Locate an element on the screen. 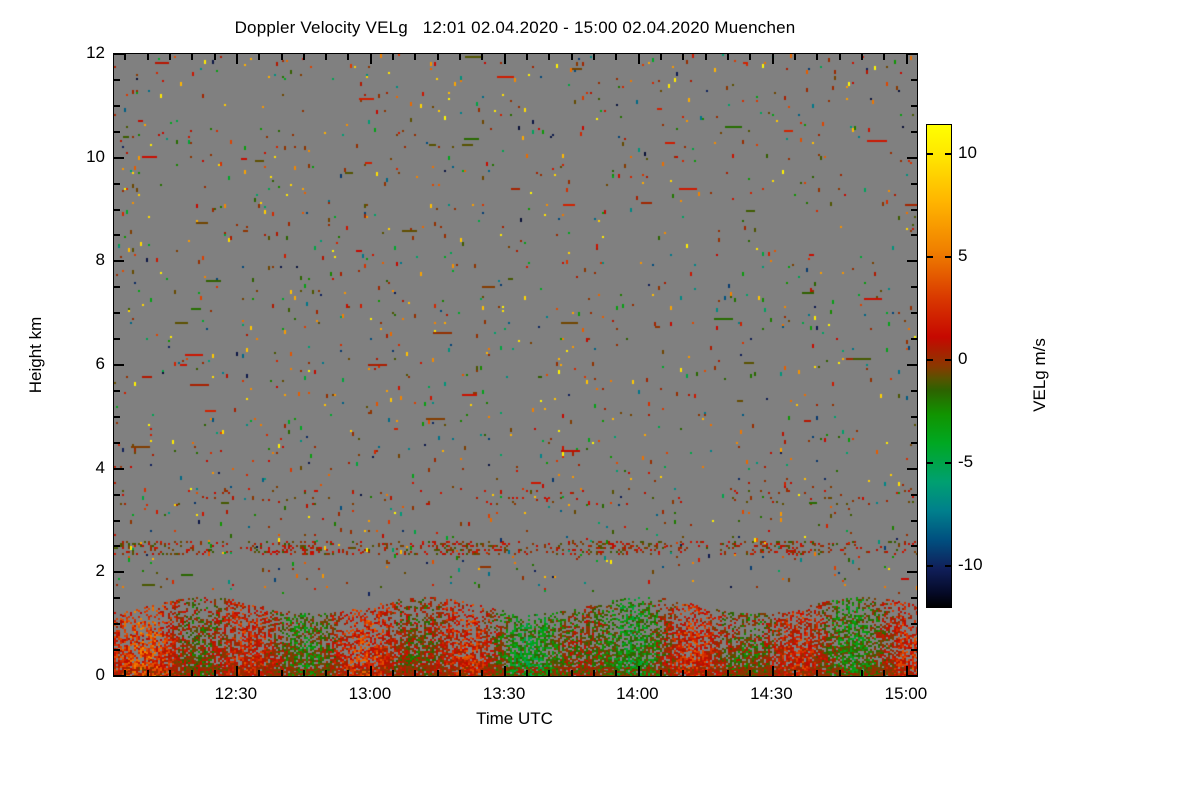 This screenshot has width=1200, height=800. y-tick-label: 6 is located at coordinates (100, 363).